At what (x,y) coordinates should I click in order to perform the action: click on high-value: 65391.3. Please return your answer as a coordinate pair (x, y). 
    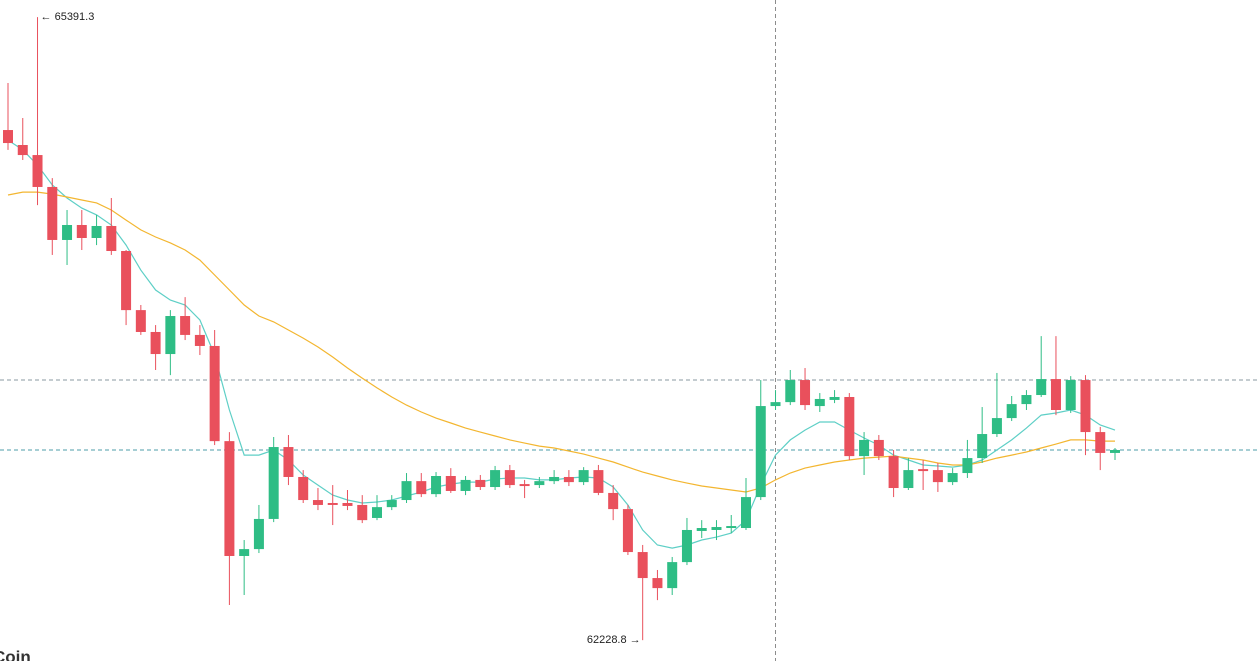
    Looking at the image, I should click on (75, 17).